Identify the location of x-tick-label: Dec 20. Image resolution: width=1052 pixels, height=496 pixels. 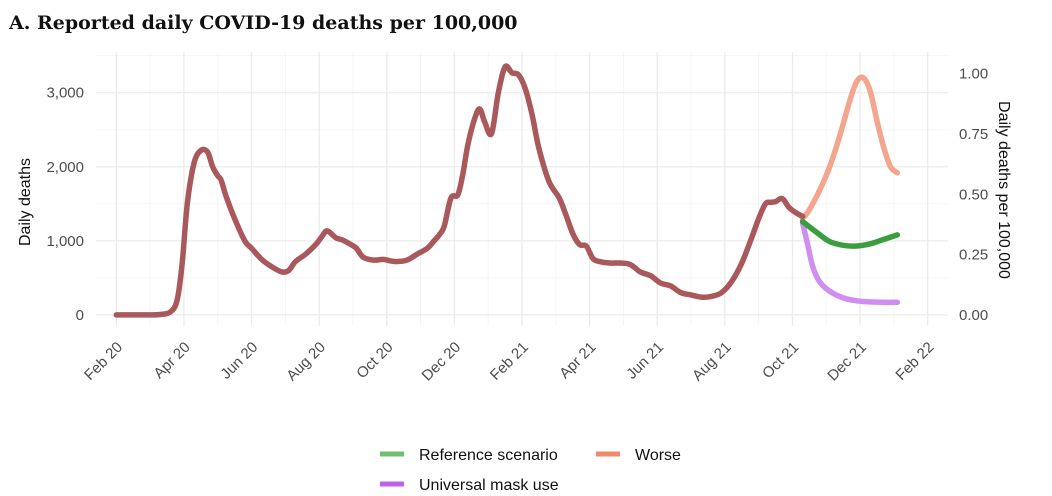
(442, 362).